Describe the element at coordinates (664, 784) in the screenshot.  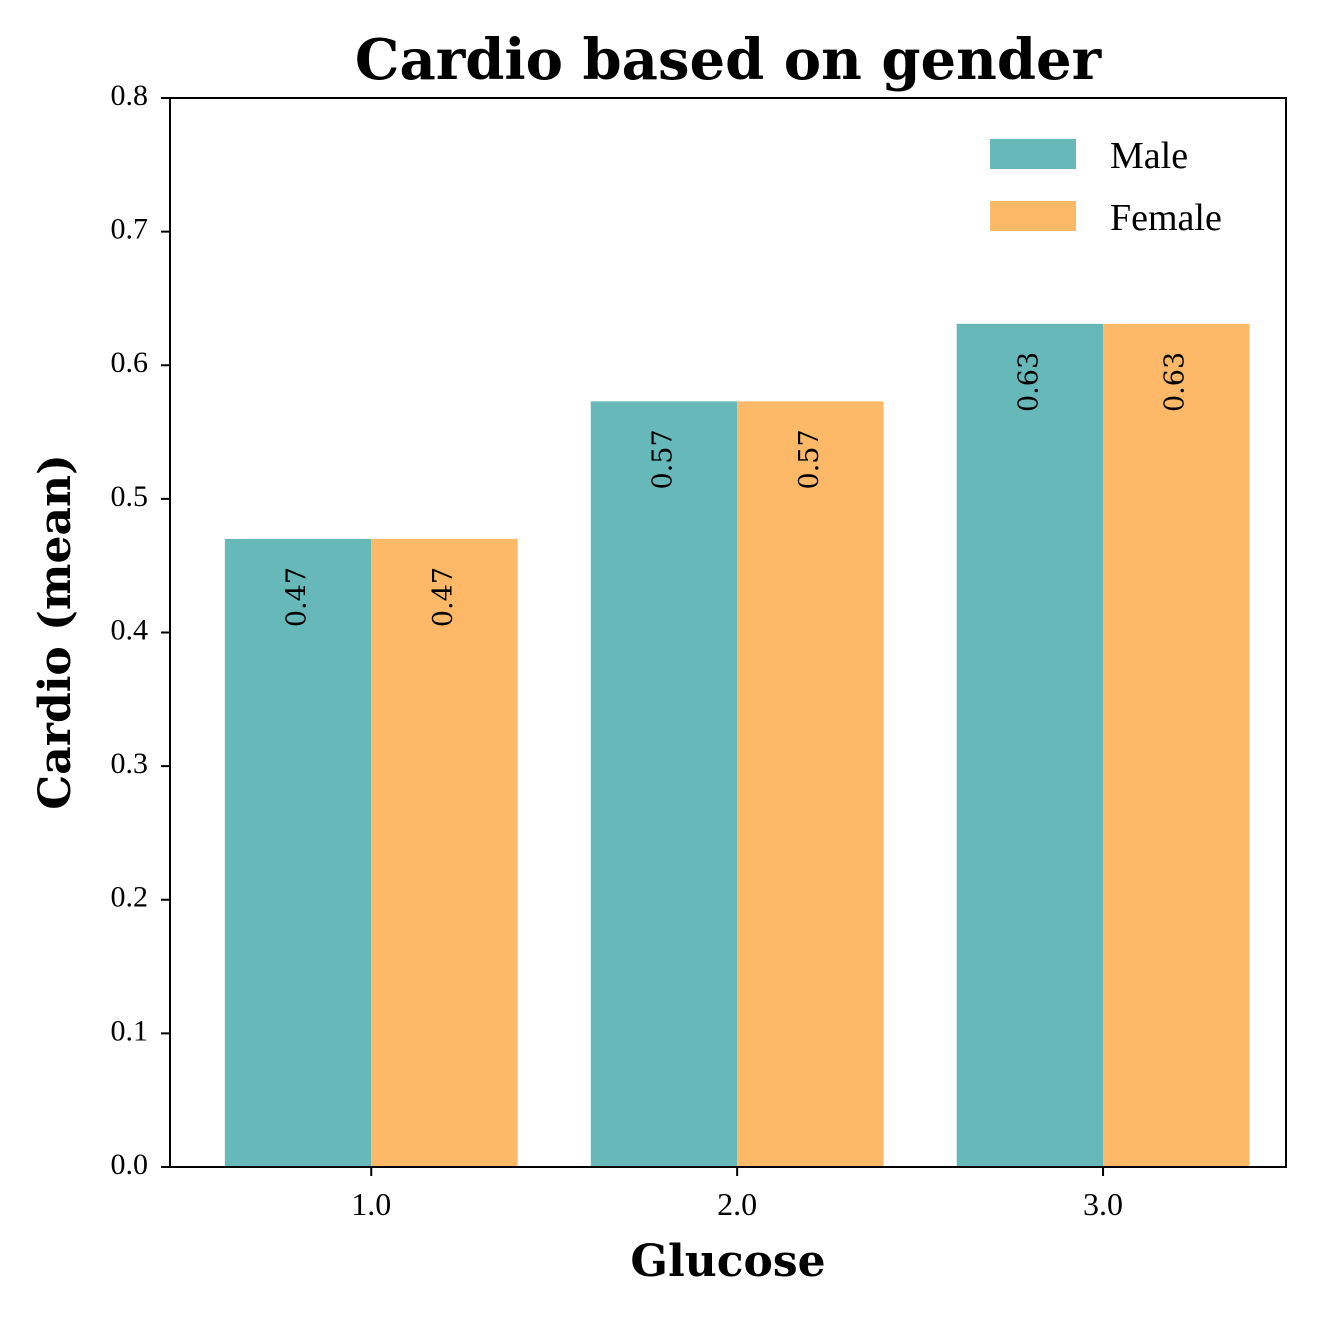
I see `bar-male-2.0` at that location.